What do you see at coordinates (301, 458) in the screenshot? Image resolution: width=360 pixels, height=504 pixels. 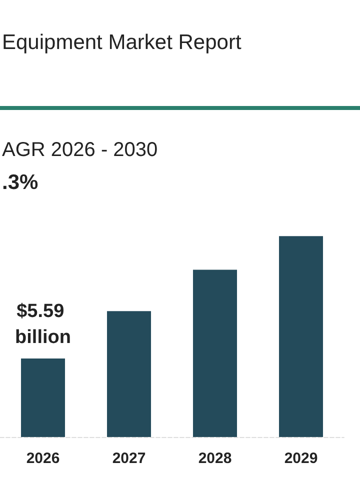 I see `x-tick-label: 2029` at bounding box center [301, 458].